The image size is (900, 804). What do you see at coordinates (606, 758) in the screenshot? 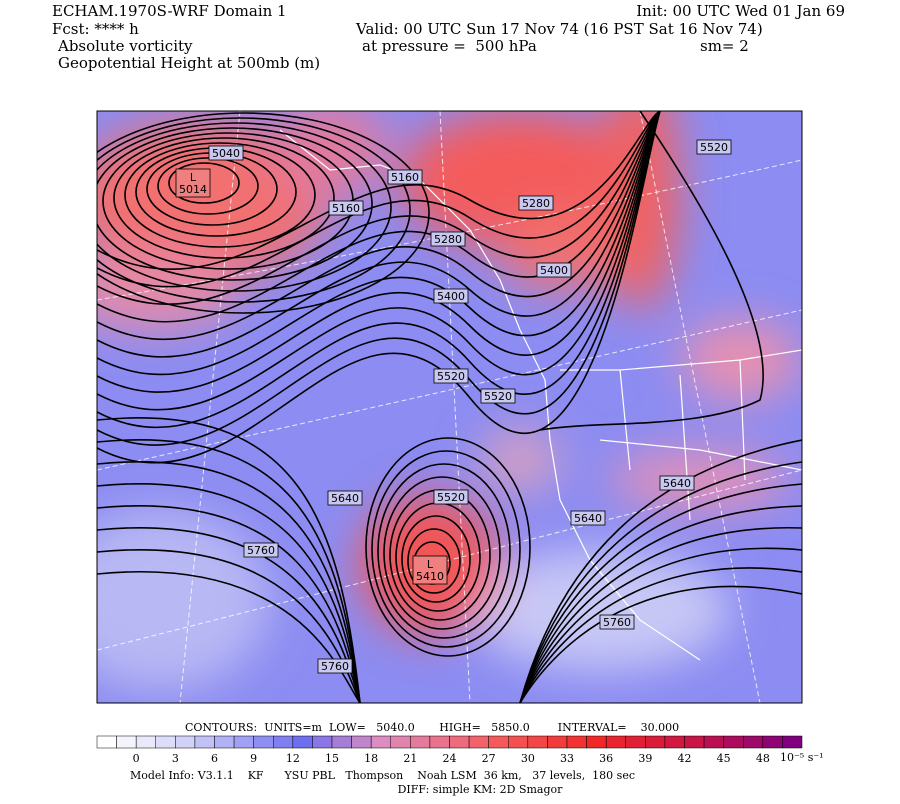
I see `colorbar-tick-label: 36` at bounding box center [606, 758].